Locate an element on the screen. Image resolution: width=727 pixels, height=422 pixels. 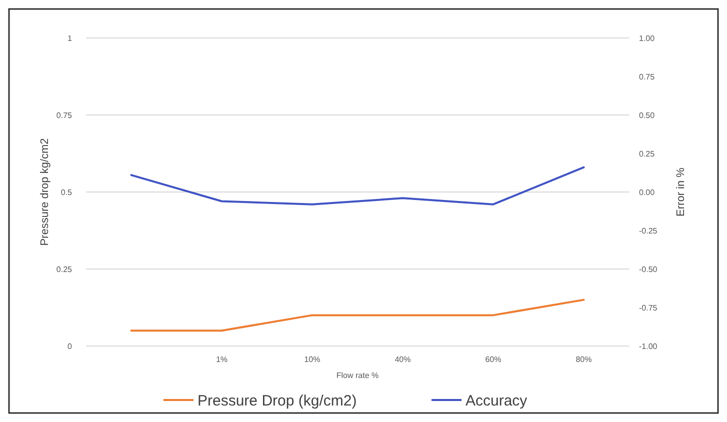
legend-label: Pressure Drop (kg/cm2) is located at coordinates (277, 401).